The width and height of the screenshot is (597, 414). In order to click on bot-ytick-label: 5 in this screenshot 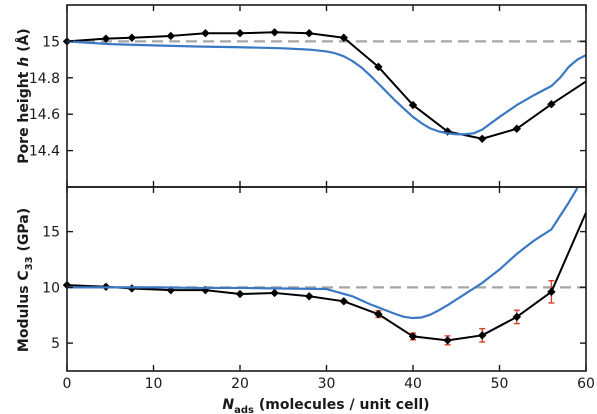, I will do `click(55, 344)`.